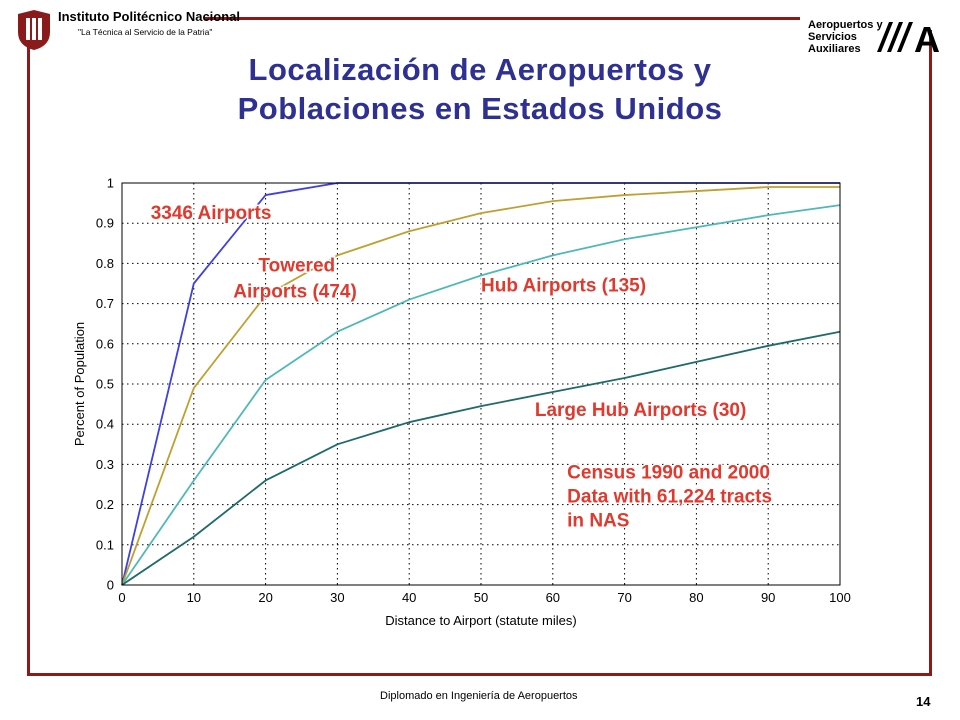 The width and height of the screenshot is (960, 720). What do you see at coordinates (480, 108) in the screenshot?
I see `slide-title-line-2: Poblaciones en Estados Unidos` at bounding box center [480, 108].